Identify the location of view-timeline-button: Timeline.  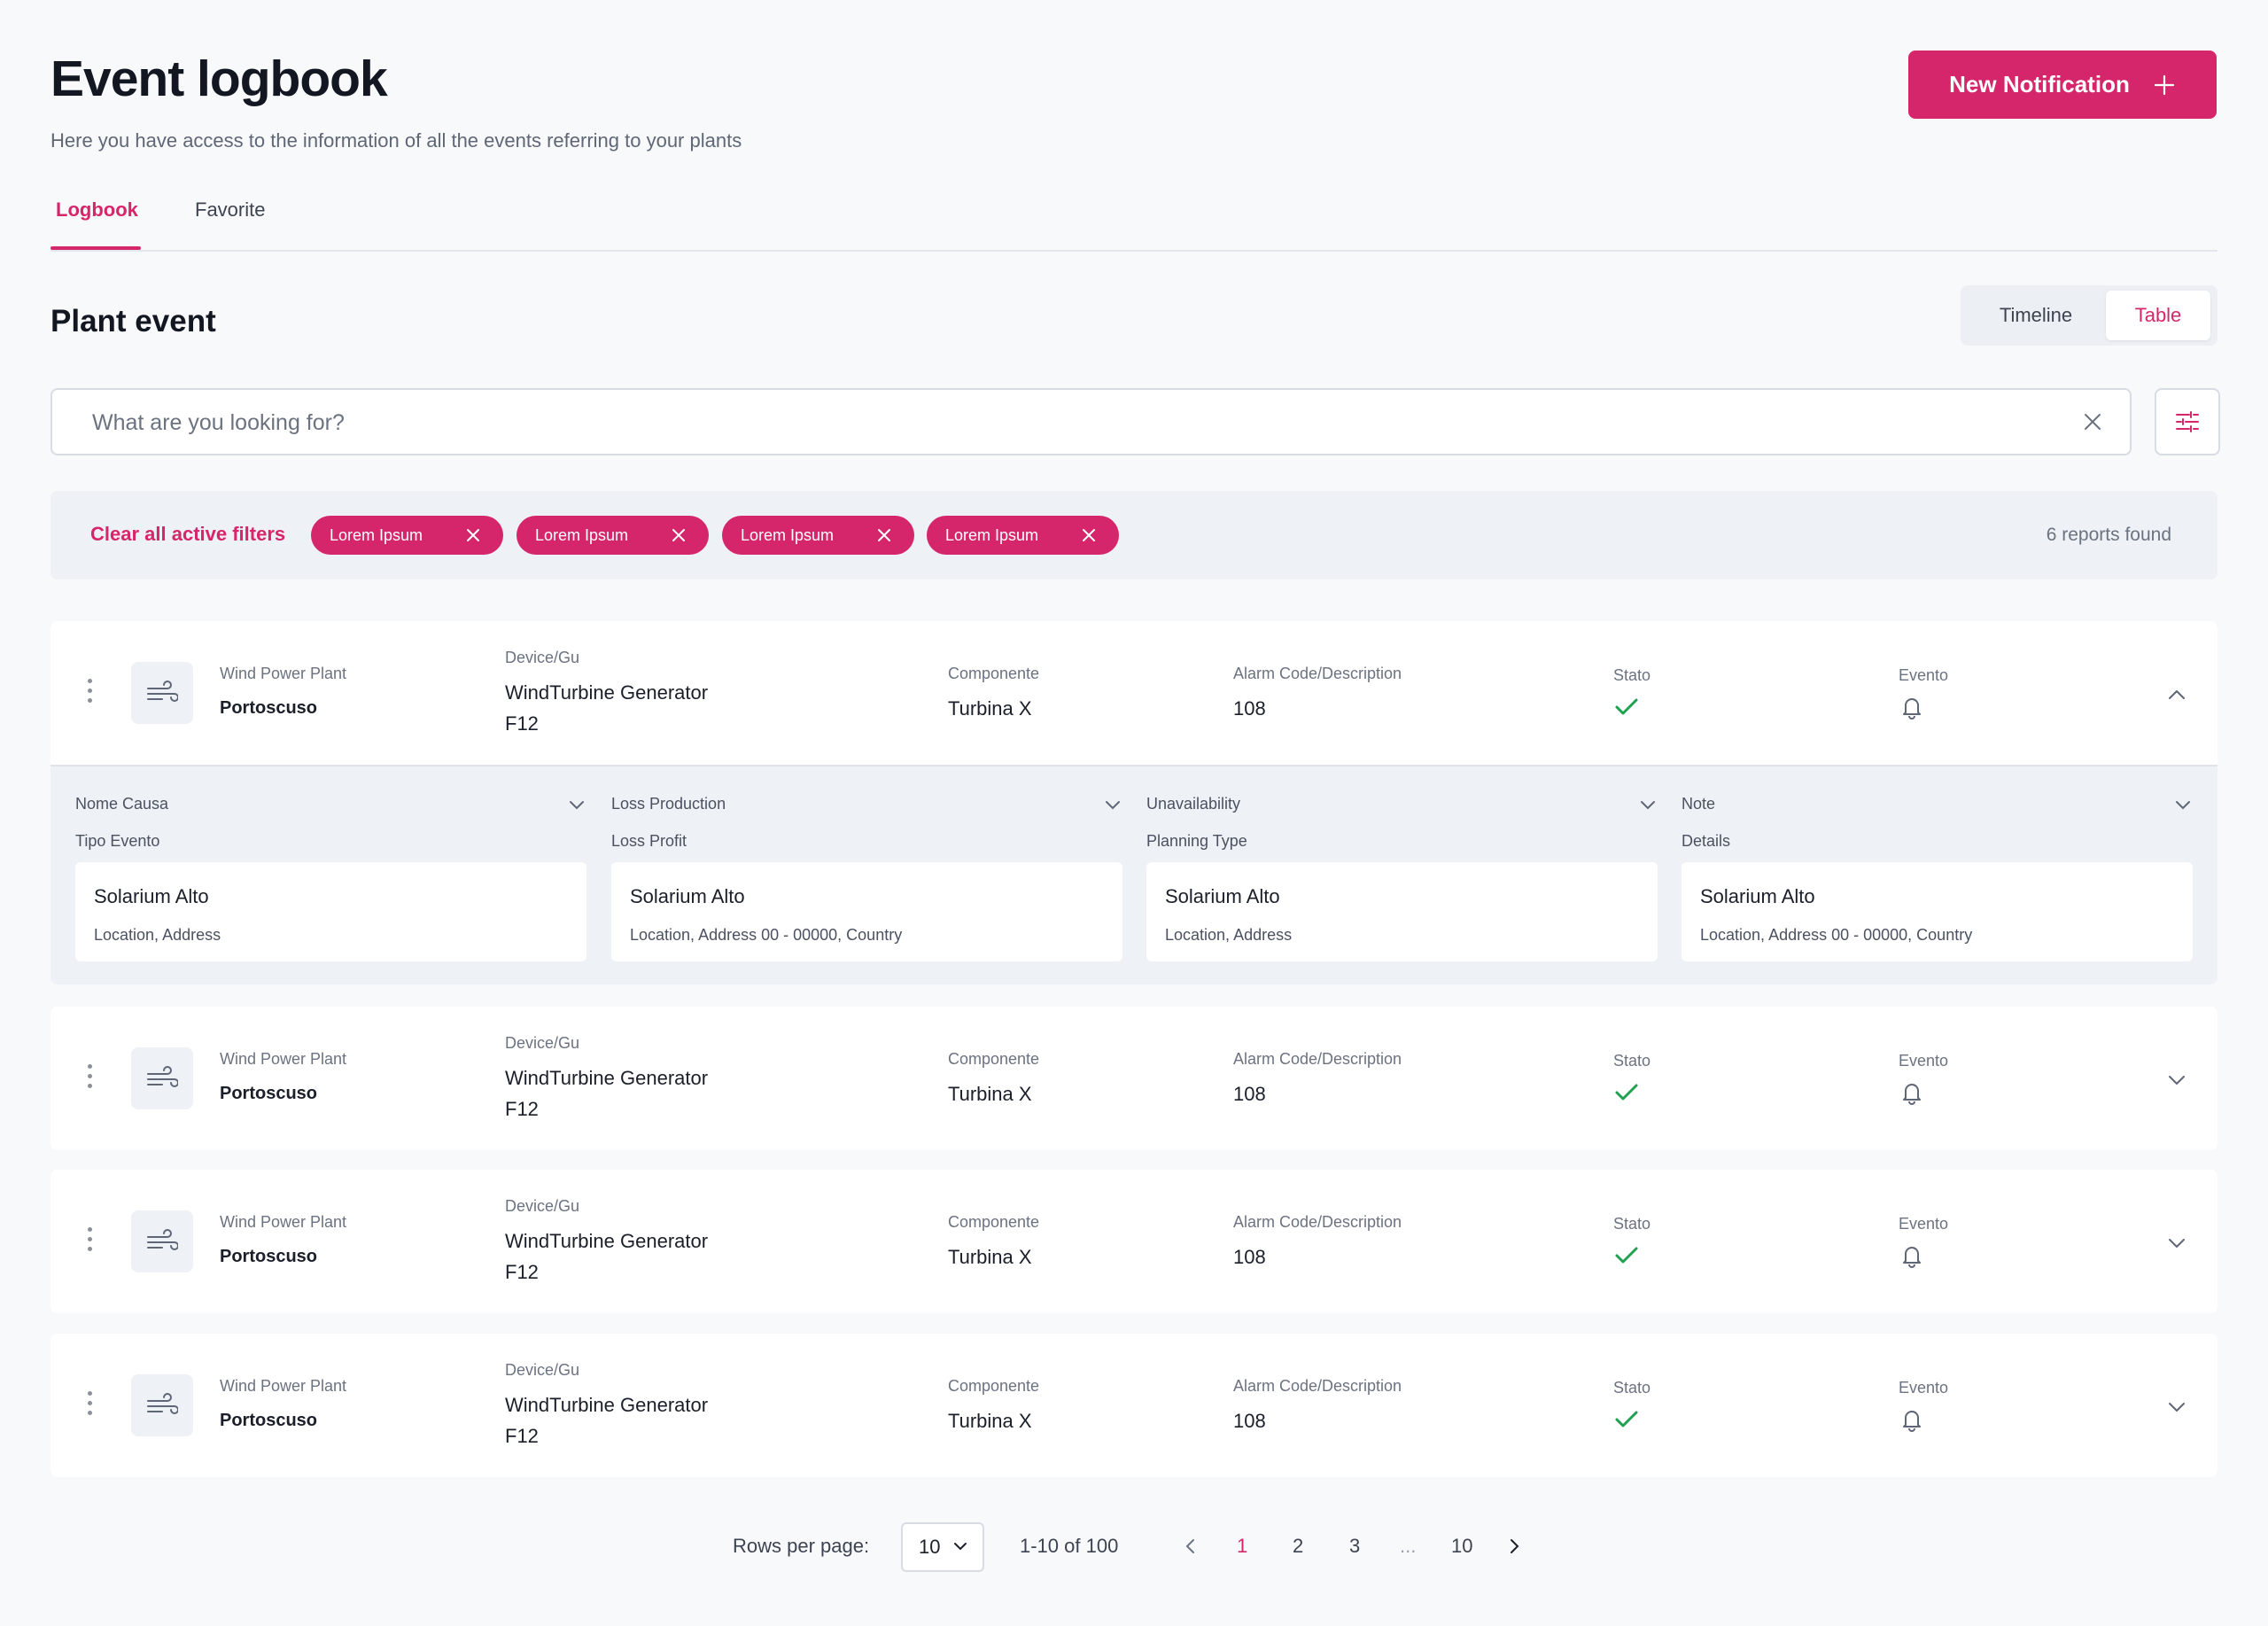
(2036, 315).